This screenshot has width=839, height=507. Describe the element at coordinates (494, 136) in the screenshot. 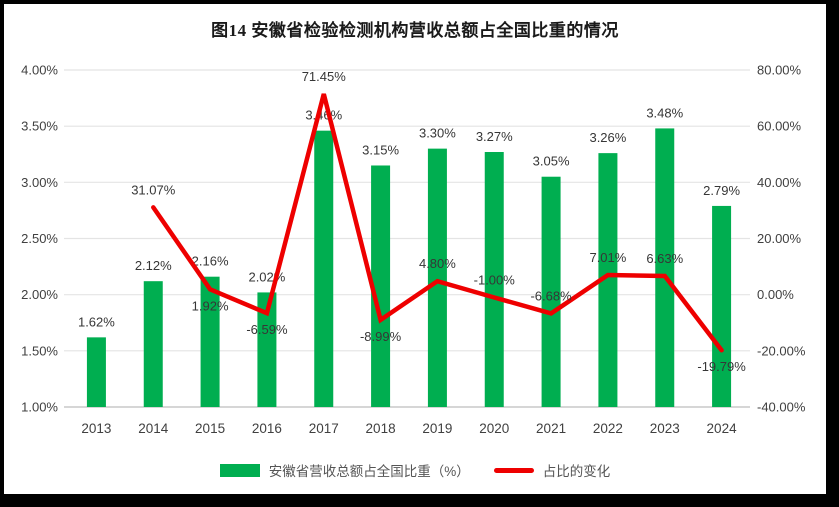

I see `bar-label-2020: 3.27%` at that location.